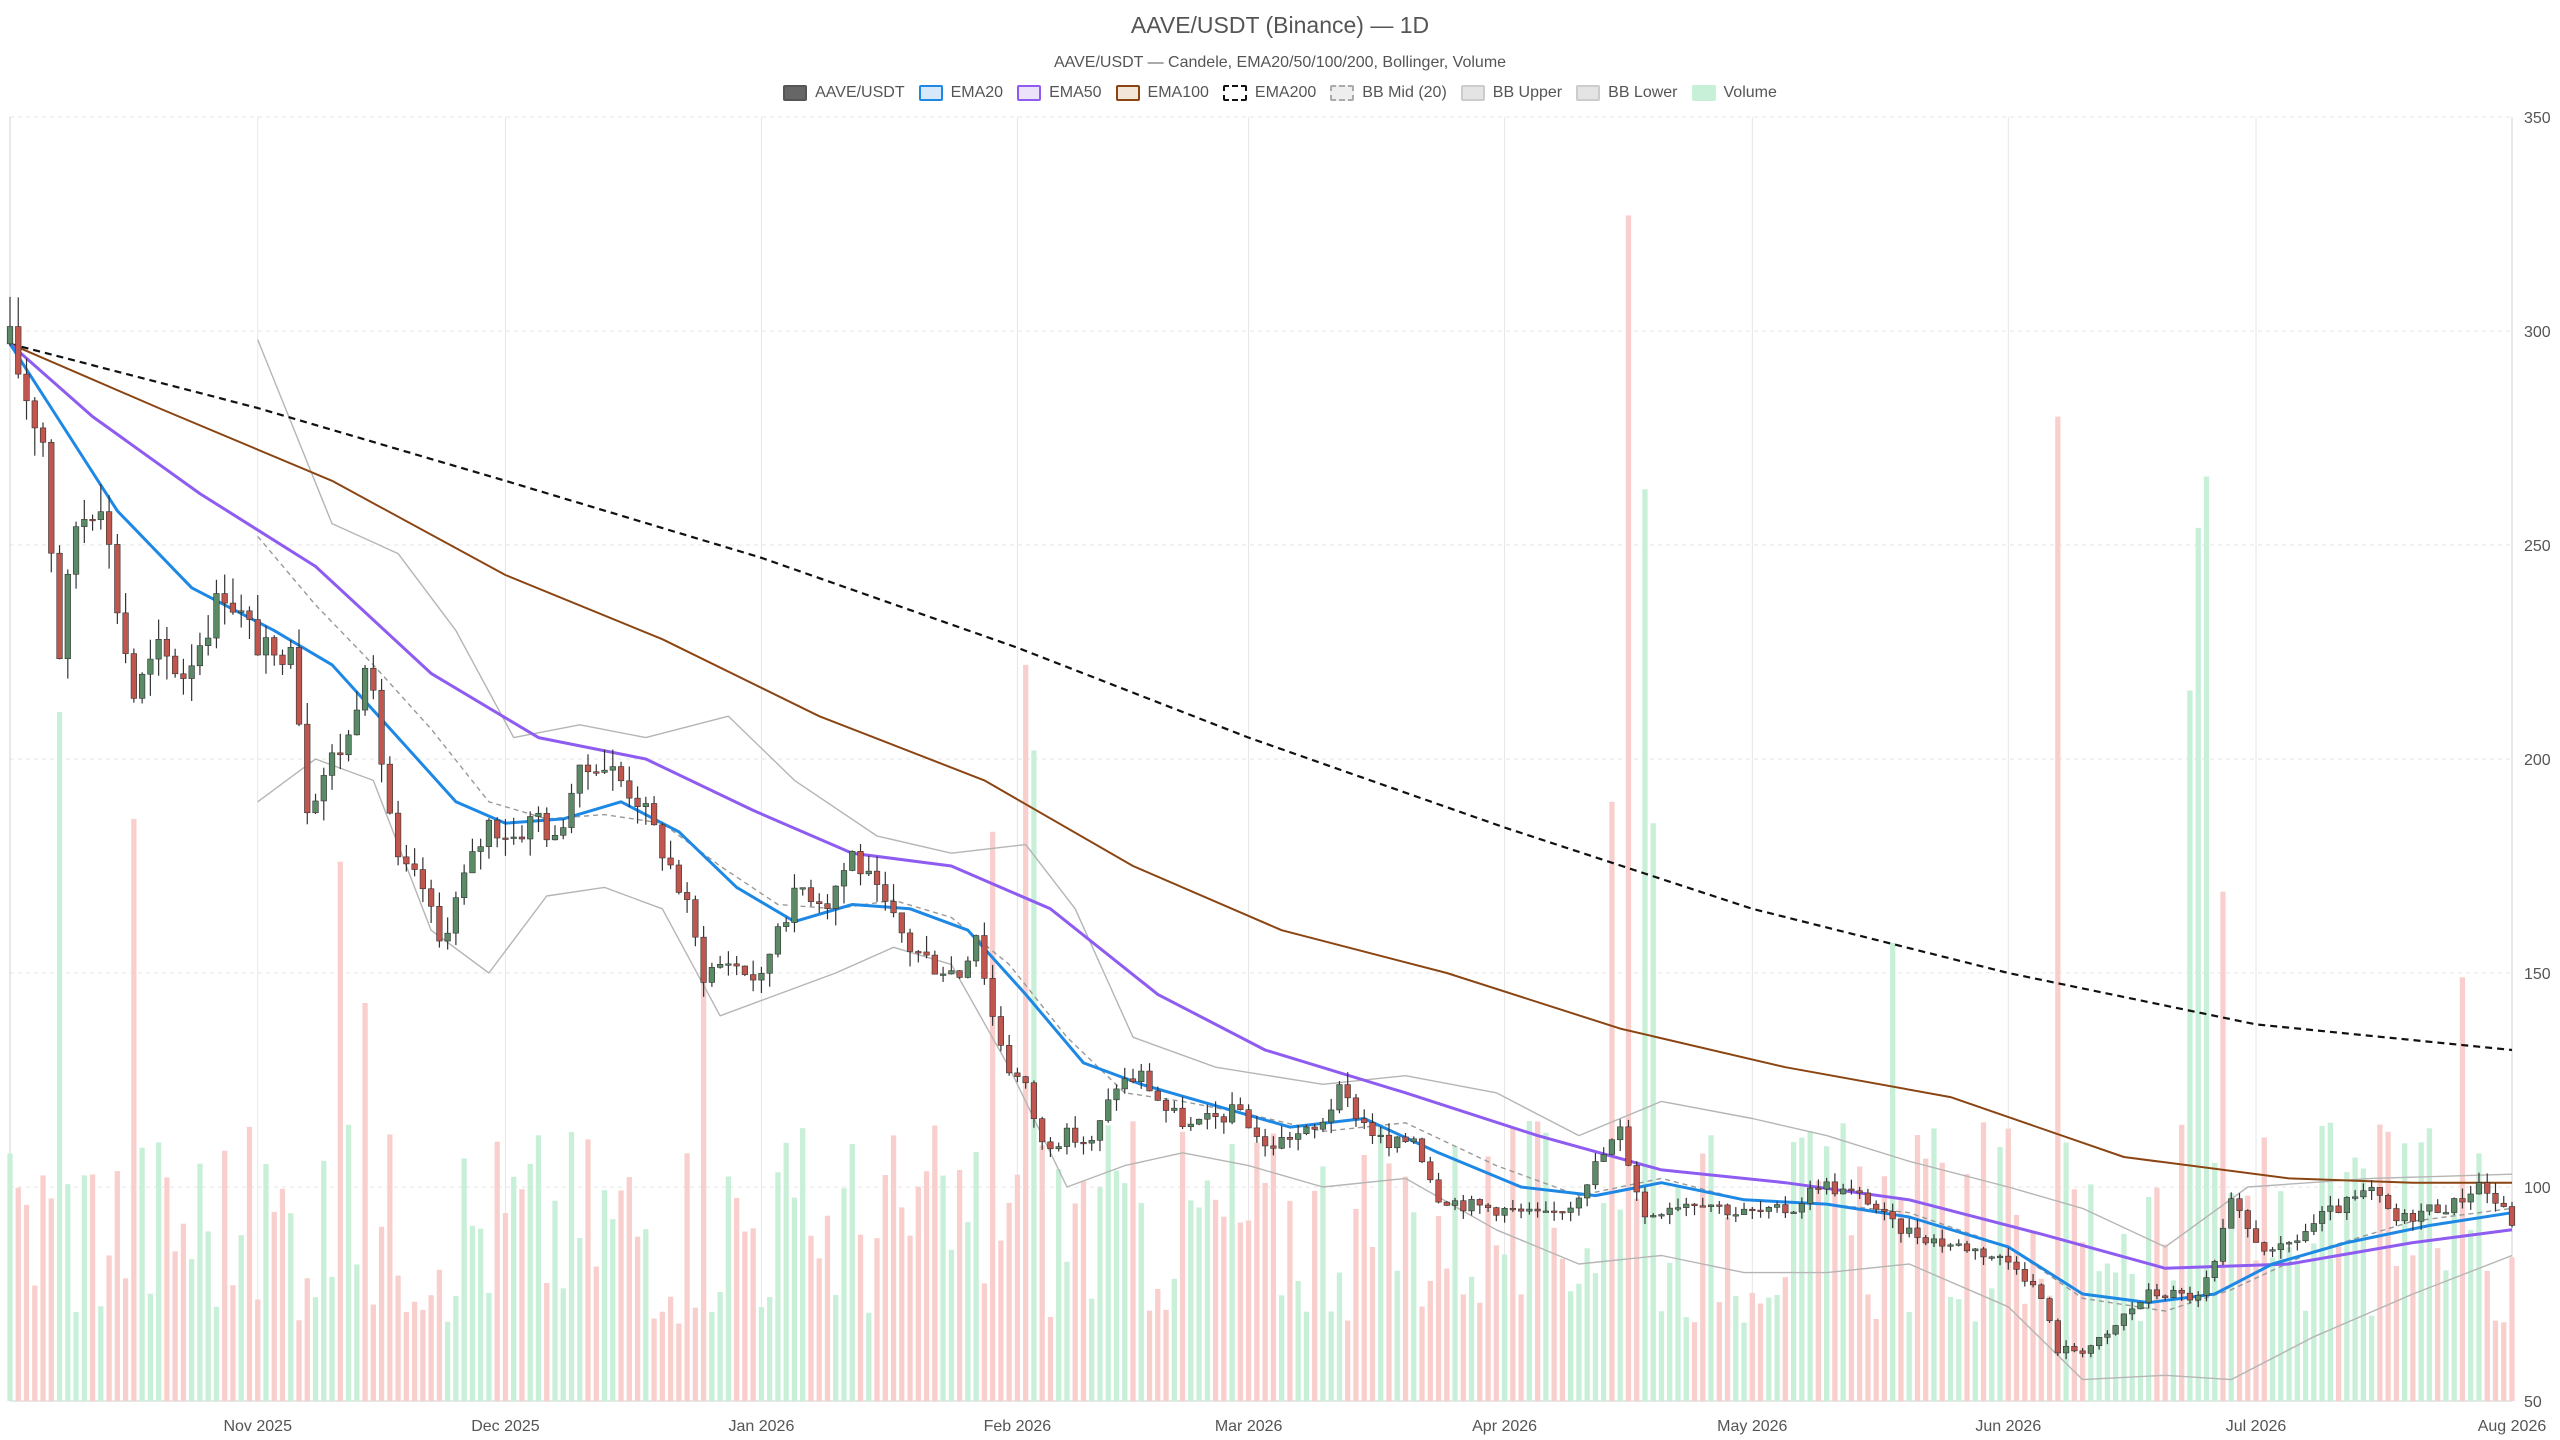 The width and height of the screenshot is (2560, 1440). Describe the element at coordinates (844, 93) in the screenshot. I see `legend-item: AAVE/USDT` at that location.